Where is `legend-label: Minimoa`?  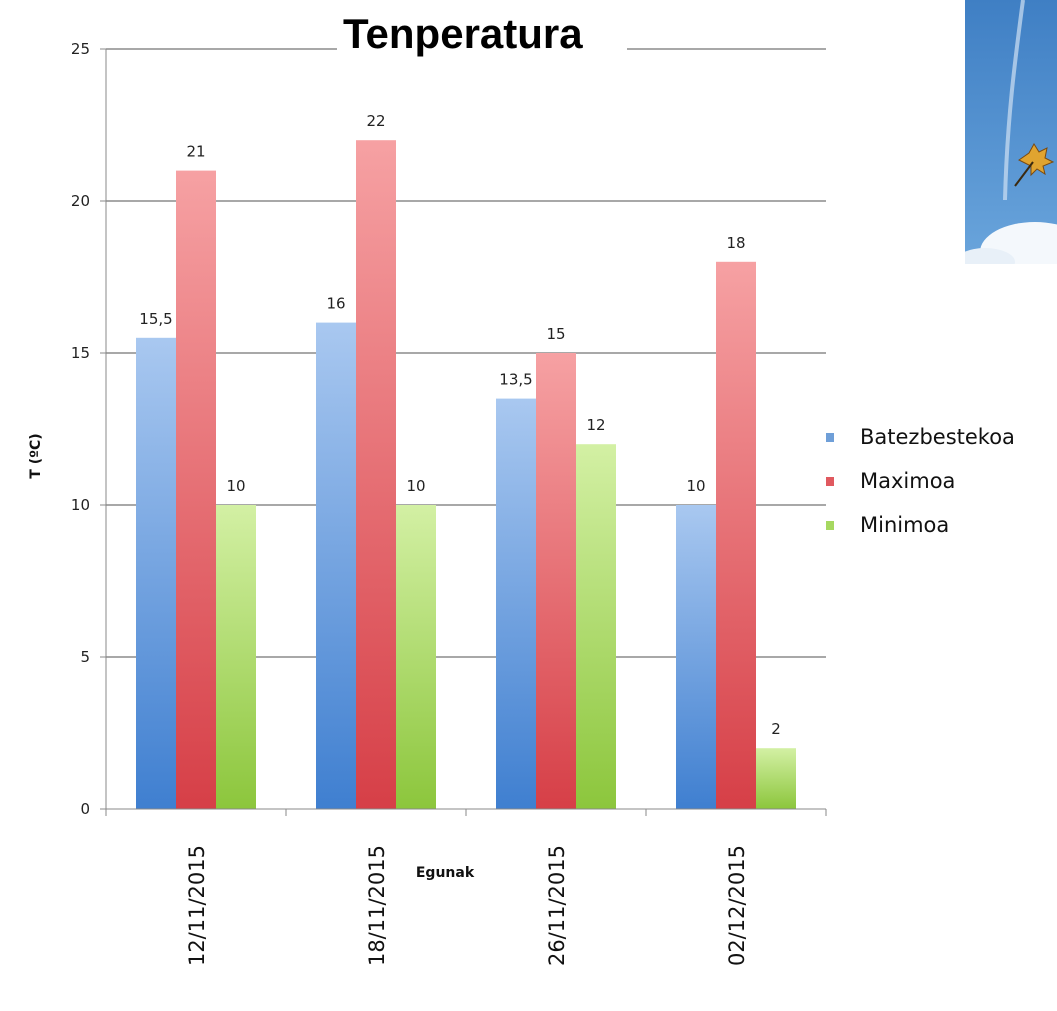
legend-label: Minimoa is located at coordinates (905, 525).